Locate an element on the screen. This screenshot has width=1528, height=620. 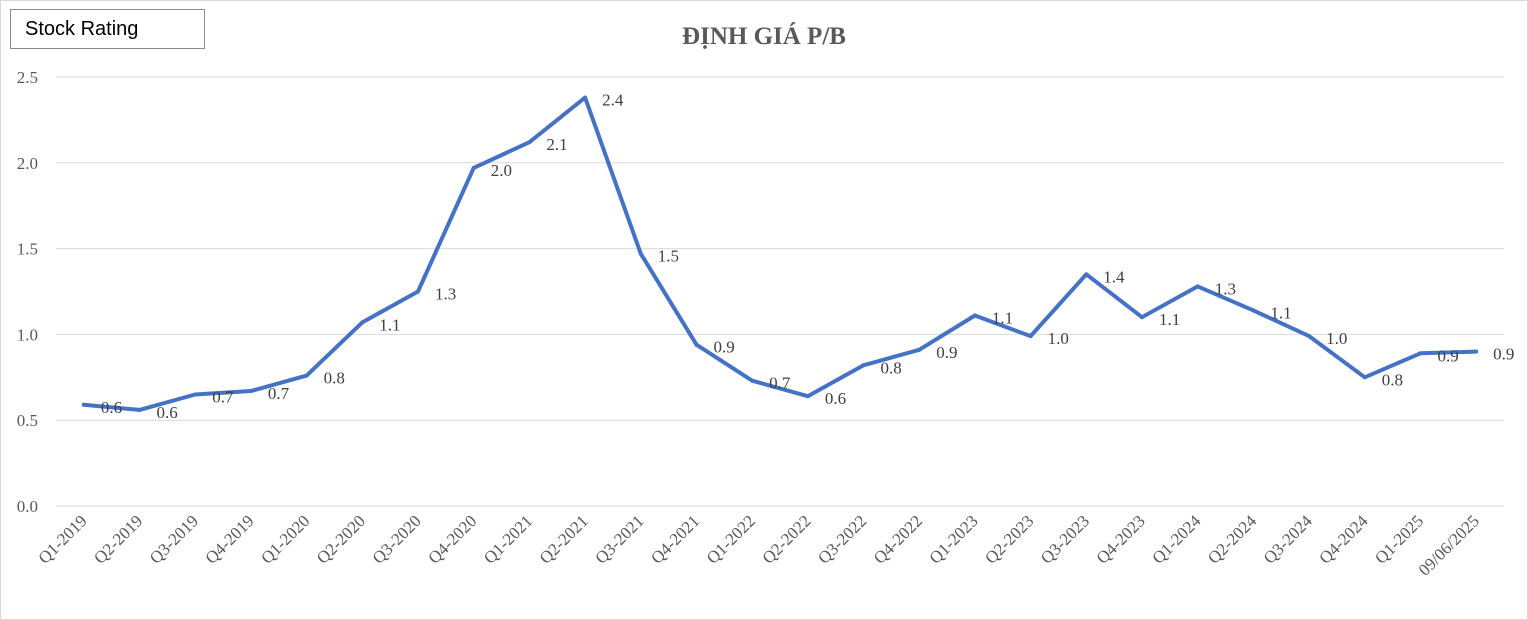
x-tick-label: Q2-2022 is located at coordinates (786, 539).